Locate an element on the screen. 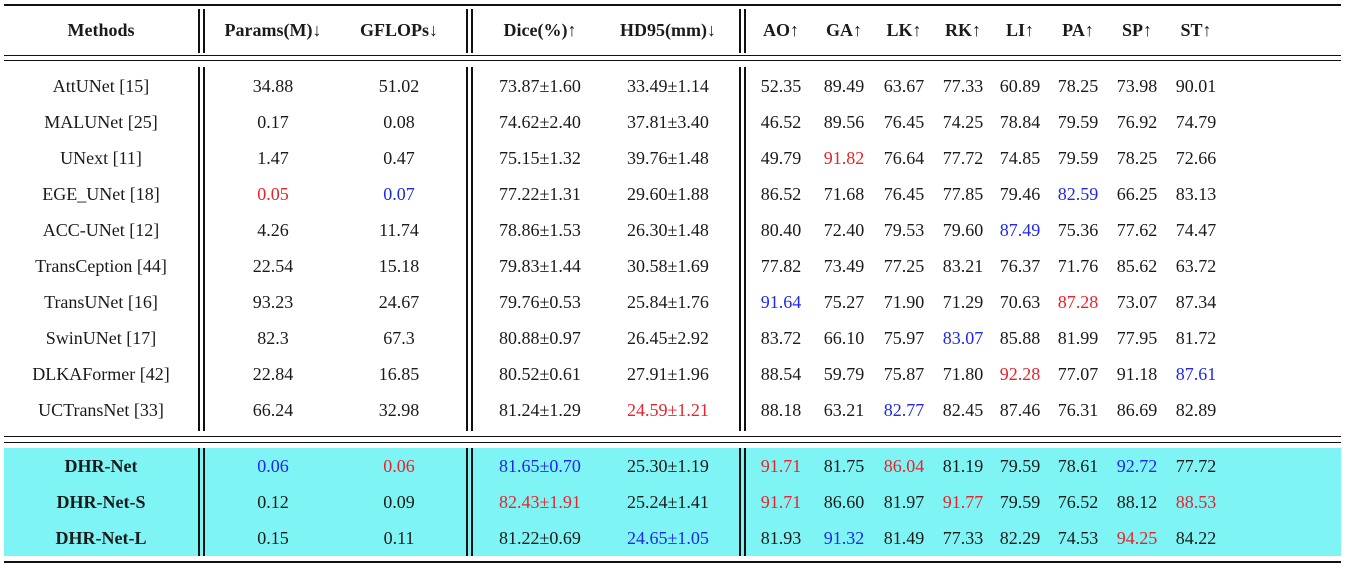 This screenshot has width=1345, height=565. cell-li: 82.29 is located at coordinates (1020, 537).